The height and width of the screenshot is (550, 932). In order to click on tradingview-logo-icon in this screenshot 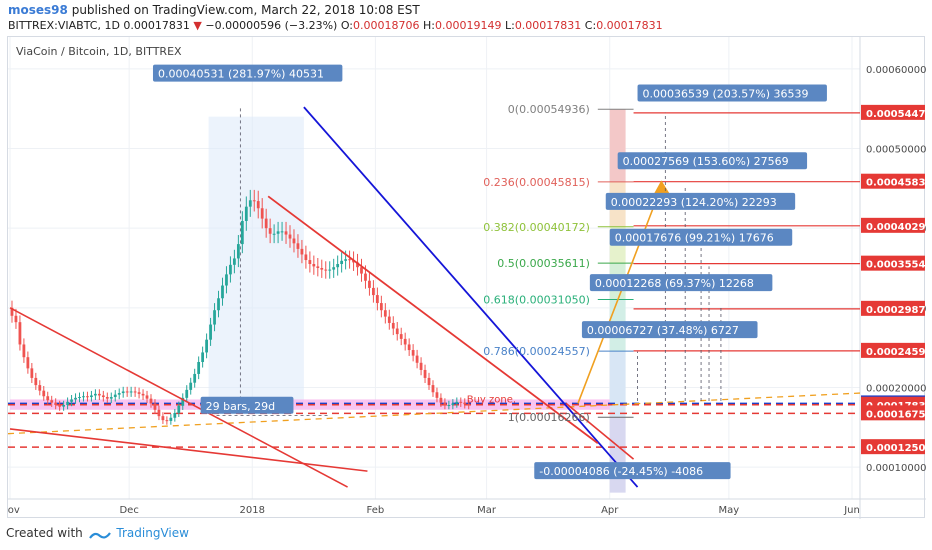, I will do `click(99, 534)`.